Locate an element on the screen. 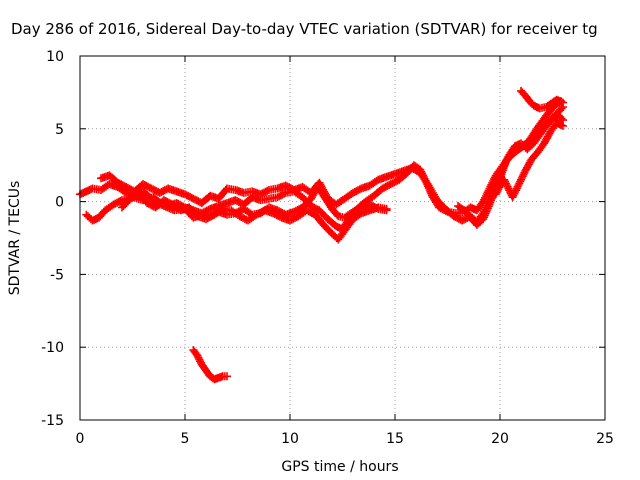 Image resolution: width=640 pixels, height=480 pixels. x-tick-label: 5 is located at coordinates (185, 439).